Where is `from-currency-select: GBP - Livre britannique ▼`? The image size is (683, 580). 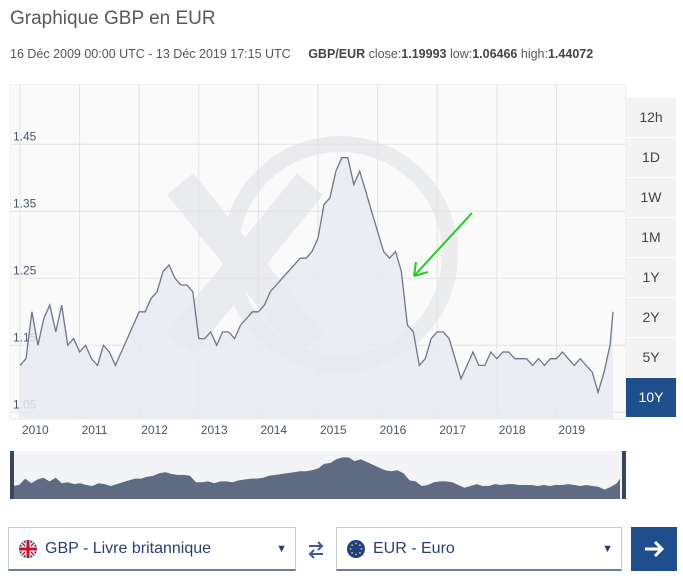 from-currency-select: GBP - Livre britannique ▼ is located at coordinates (152, 549).